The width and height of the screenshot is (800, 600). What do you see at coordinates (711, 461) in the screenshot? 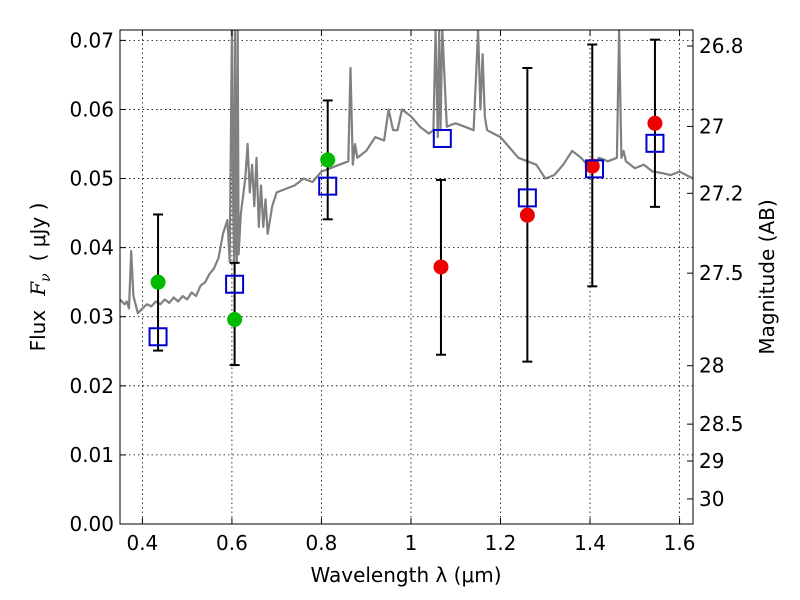
I see `magnitude-tick-label: 29` at bounding box center [711, 461].